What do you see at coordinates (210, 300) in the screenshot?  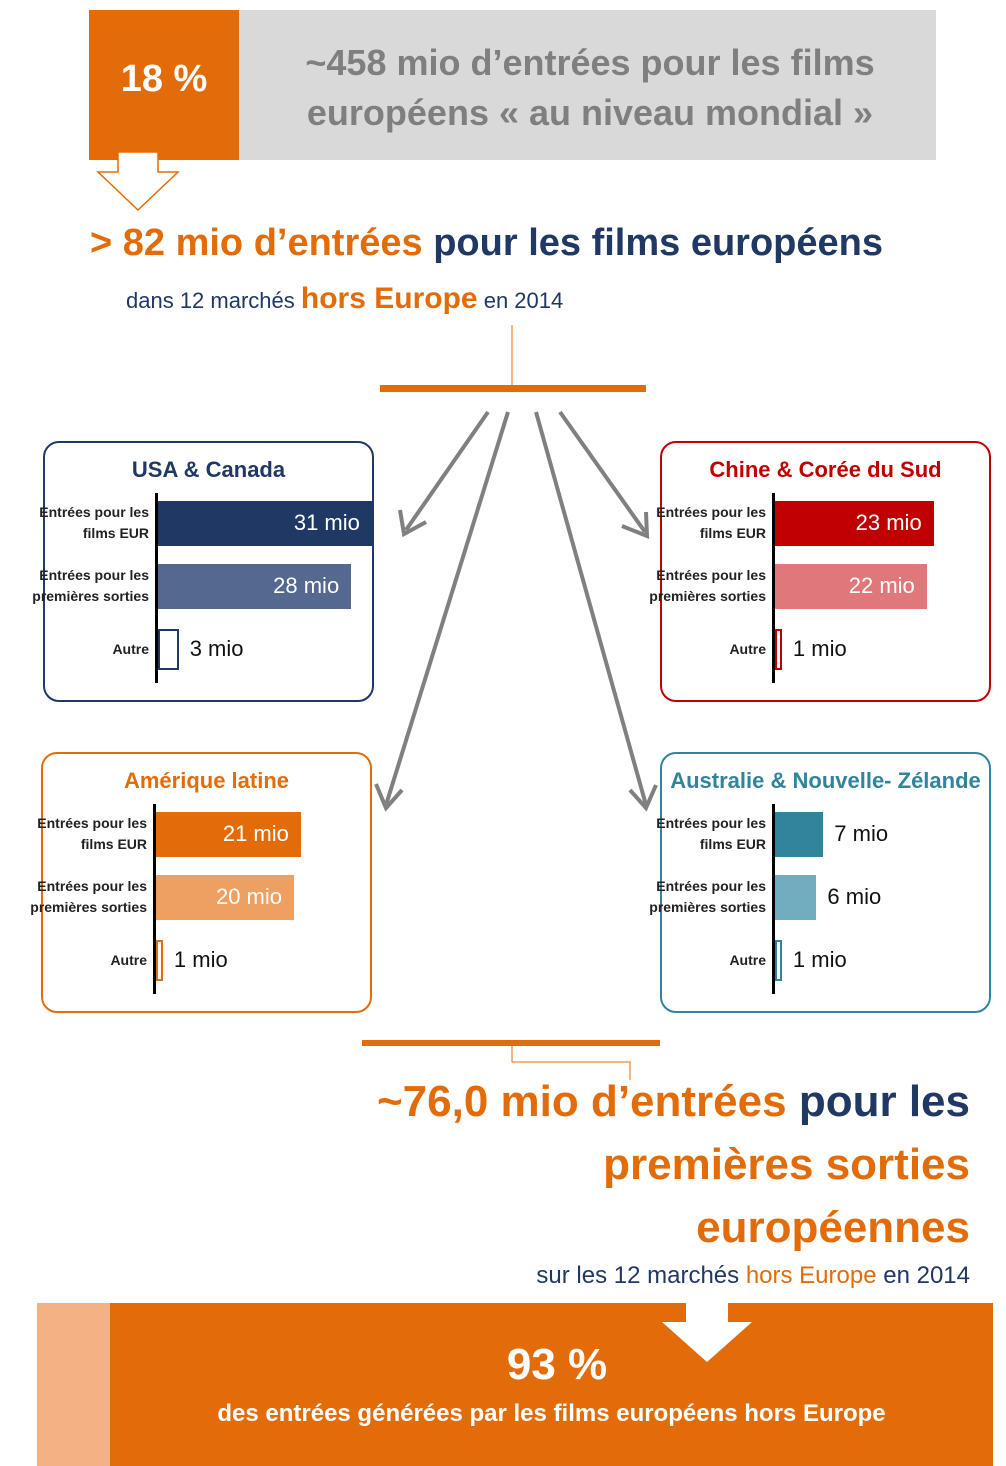 I see `subline-pre: dans 12 marchés` at bounding box center [210, 300].